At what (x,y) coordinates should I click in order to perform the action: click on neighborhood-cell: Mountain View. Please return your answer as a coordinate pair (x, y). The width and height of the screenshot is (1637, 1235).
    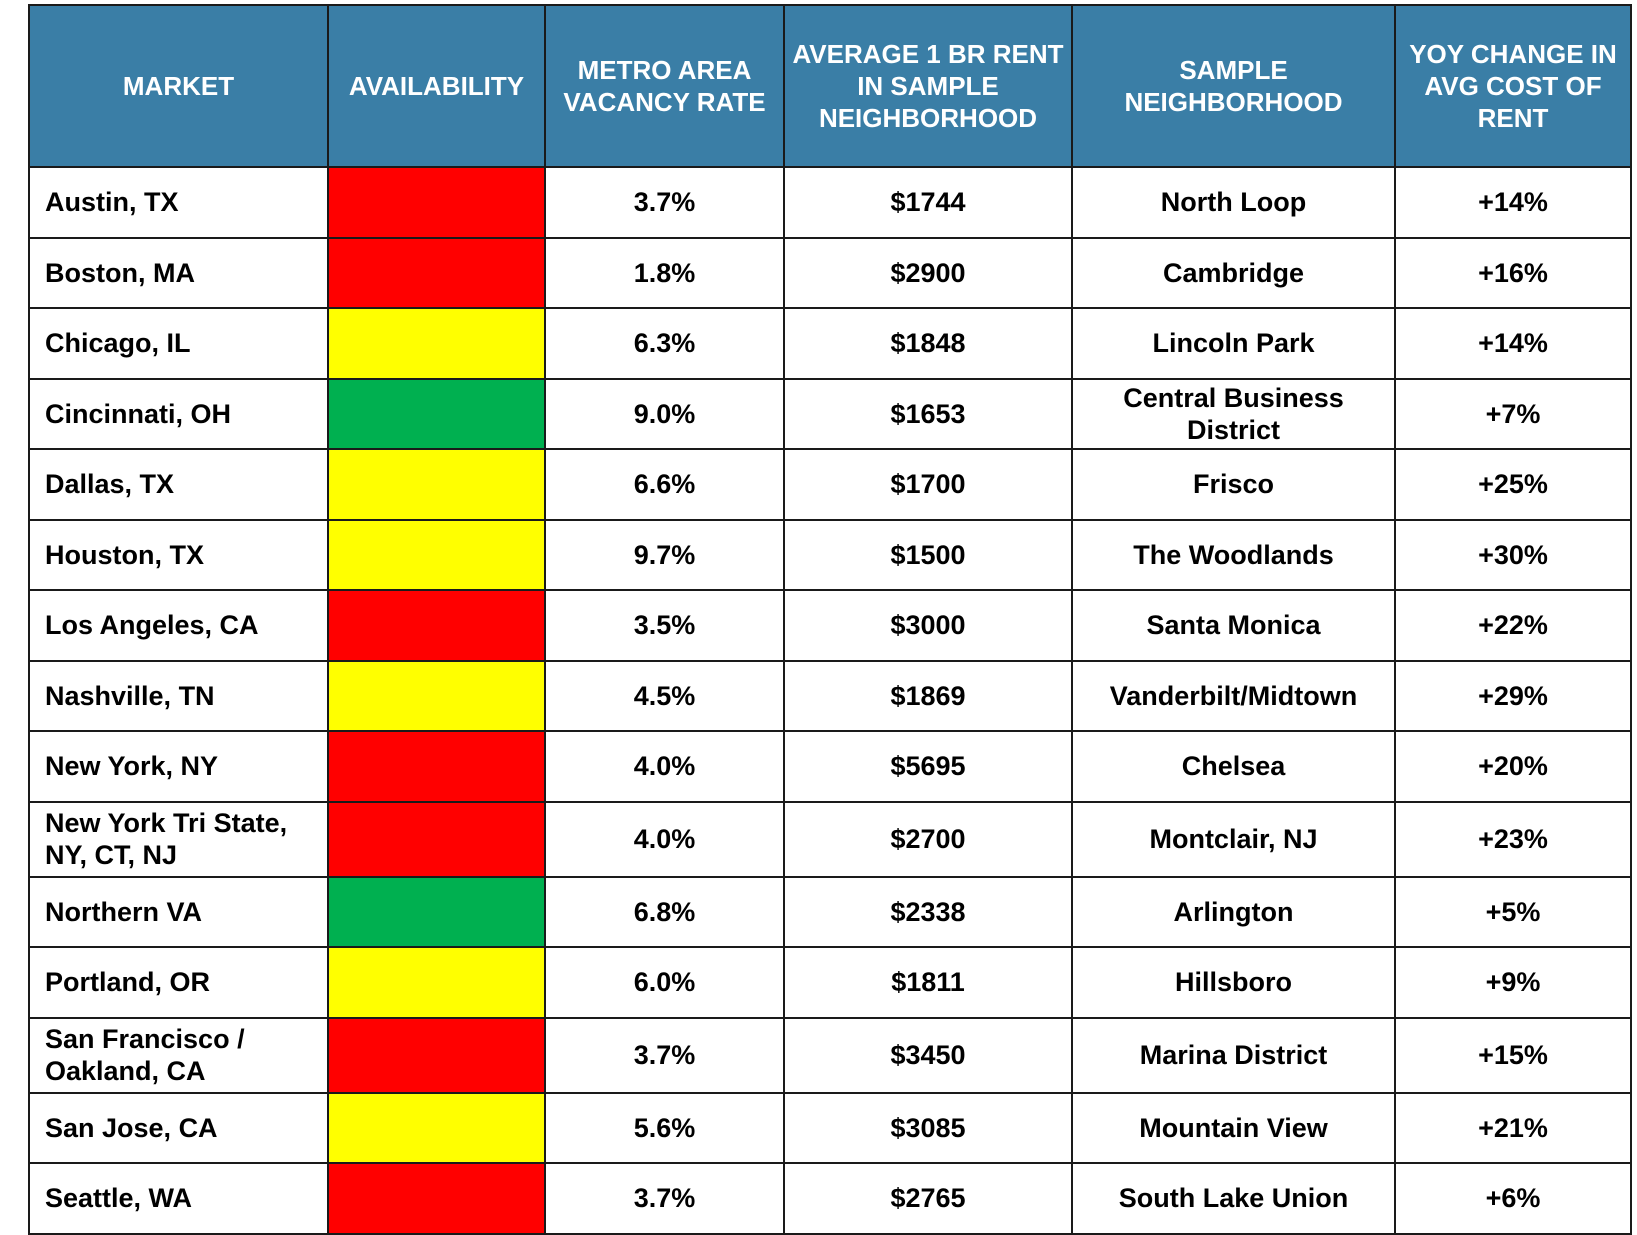
    Looking at the image, I should click on (1233, 1127).